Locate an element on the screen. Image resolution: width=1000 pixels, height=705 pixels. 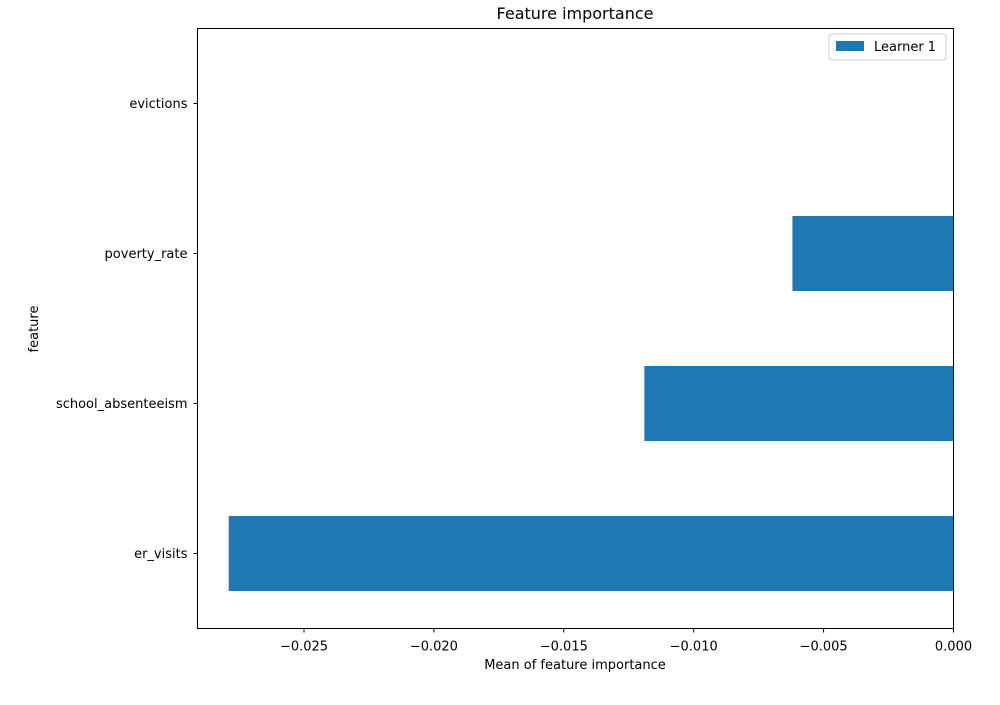
bar-school_absenteeism is located at coordinates (799, 403).